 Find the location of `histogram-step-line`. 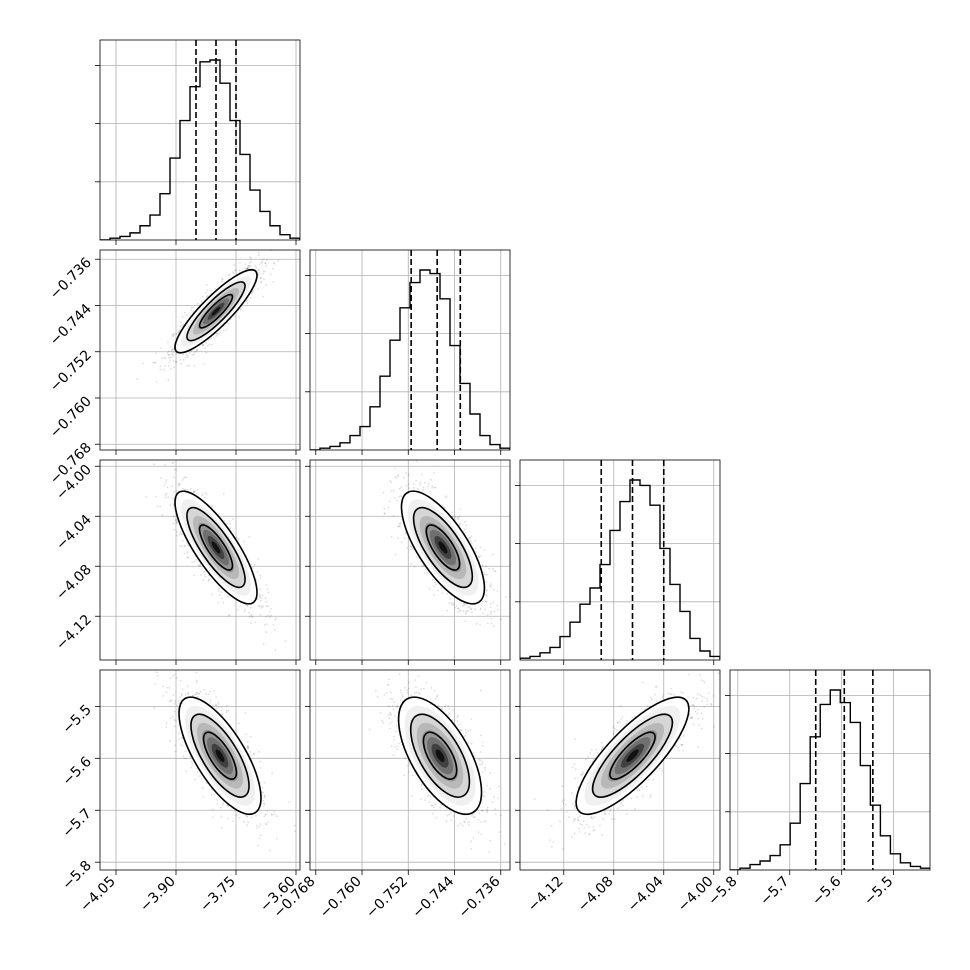

histogram-step-line is located at coordinates (410, 359).